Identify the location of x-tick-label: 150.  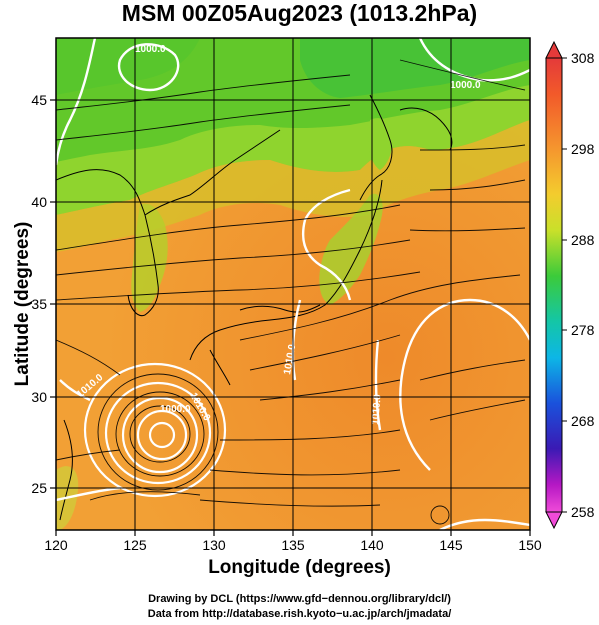
(530, 545).